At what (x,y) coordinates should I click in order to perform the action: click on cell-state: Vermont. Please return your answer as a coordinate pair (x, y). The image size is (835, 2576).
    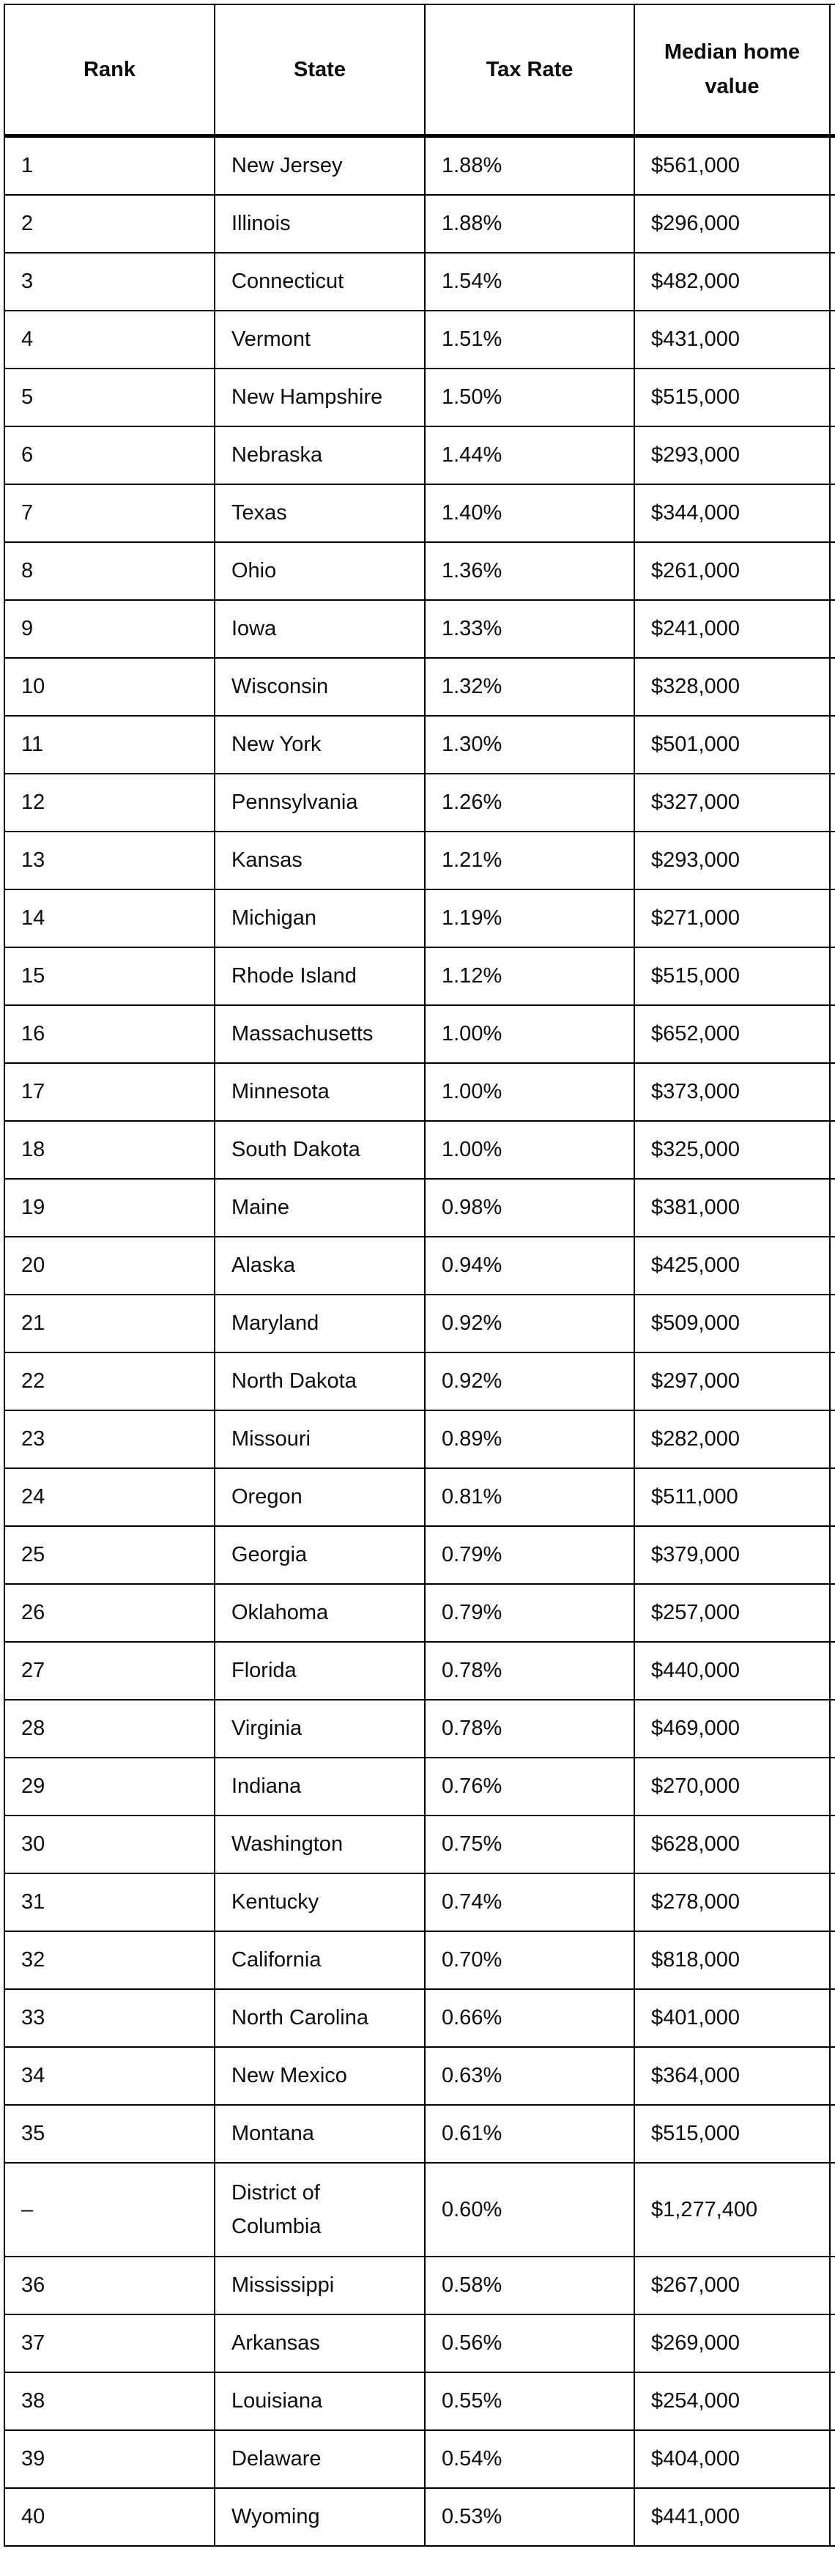
    Looking at the image, I should click on (320, 339).